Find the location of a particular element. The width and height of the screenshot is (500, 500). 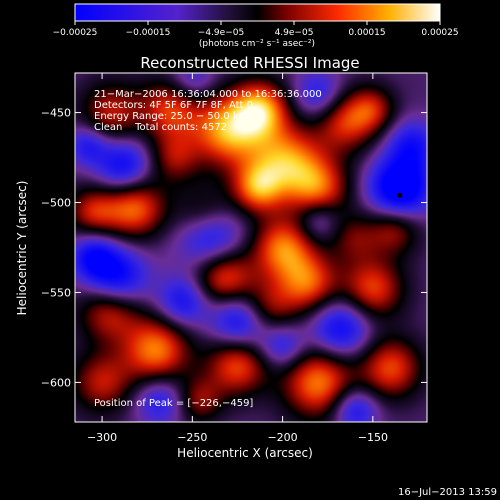

y-tick-label: −550 is located at coordinates (56, 292).